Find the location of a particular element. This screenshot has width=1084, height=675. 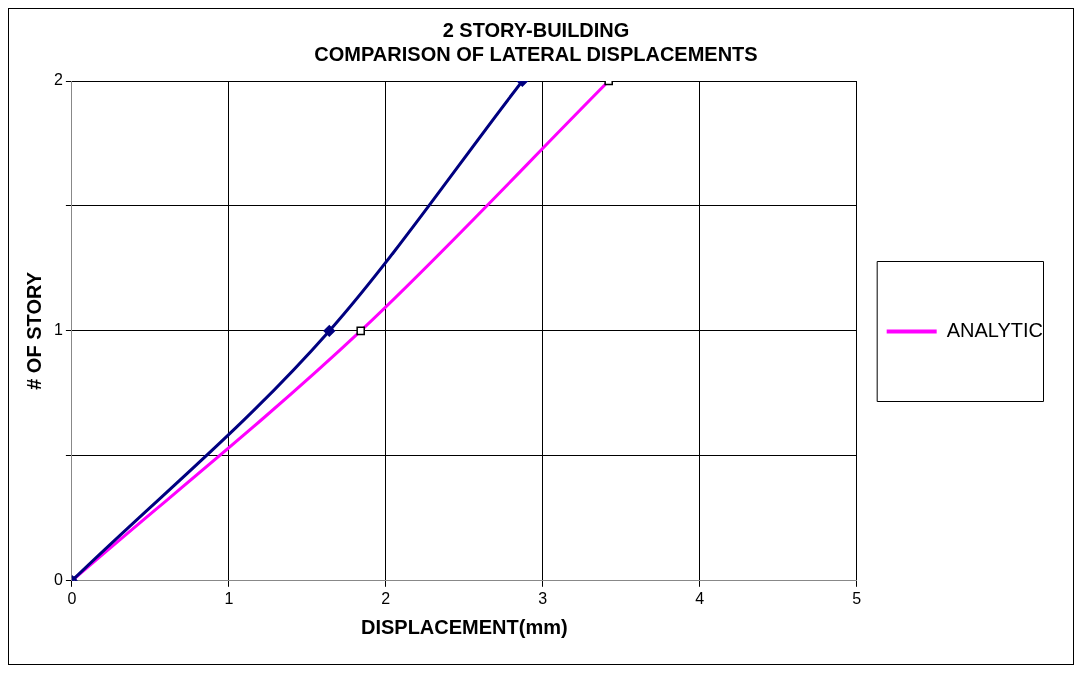

y-tick-label: 2 is located at coordinates (58, 80).